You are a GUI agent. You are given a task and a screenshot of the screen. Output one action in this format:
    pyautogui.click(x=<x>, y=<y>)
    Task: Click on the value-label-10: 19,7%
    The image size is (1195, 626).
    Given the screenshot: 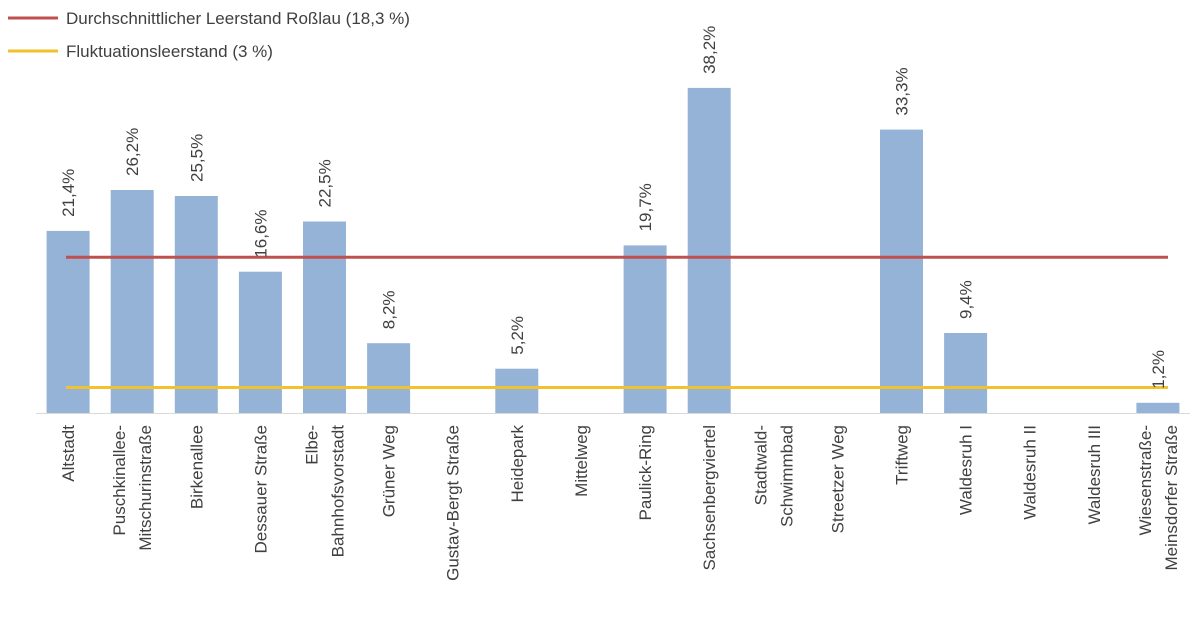 What is the action you would take?
    pyautogui.click(x=645, y=207)
    